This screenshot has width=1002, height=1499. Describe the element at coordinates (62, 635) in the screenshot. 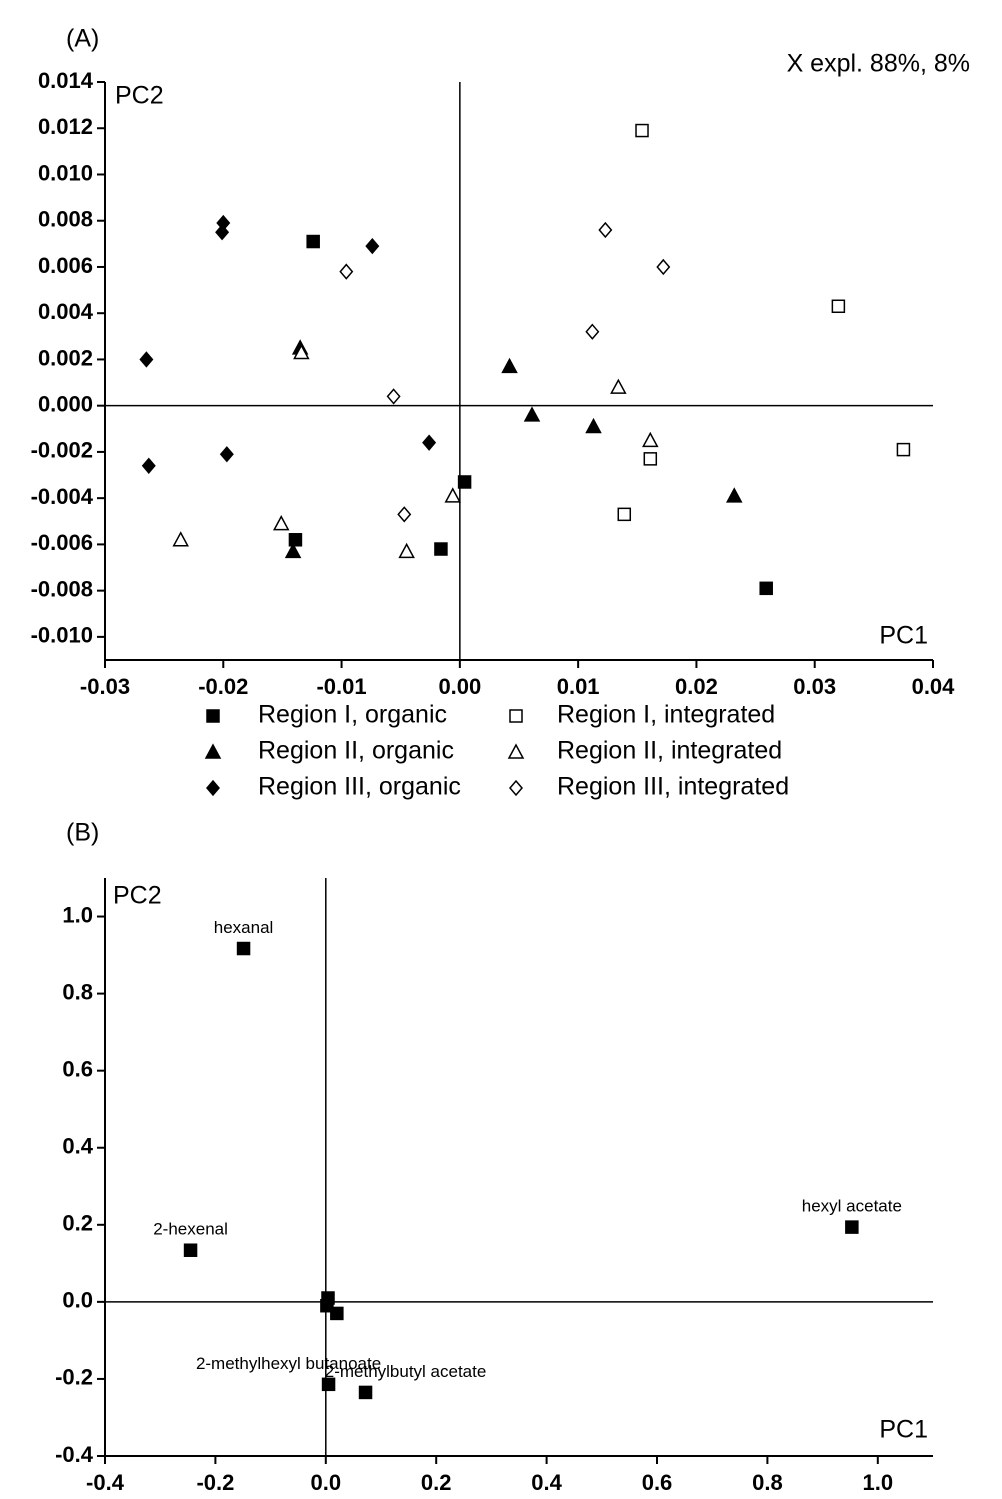

I see `y-tick-label: -0.010` at that location.